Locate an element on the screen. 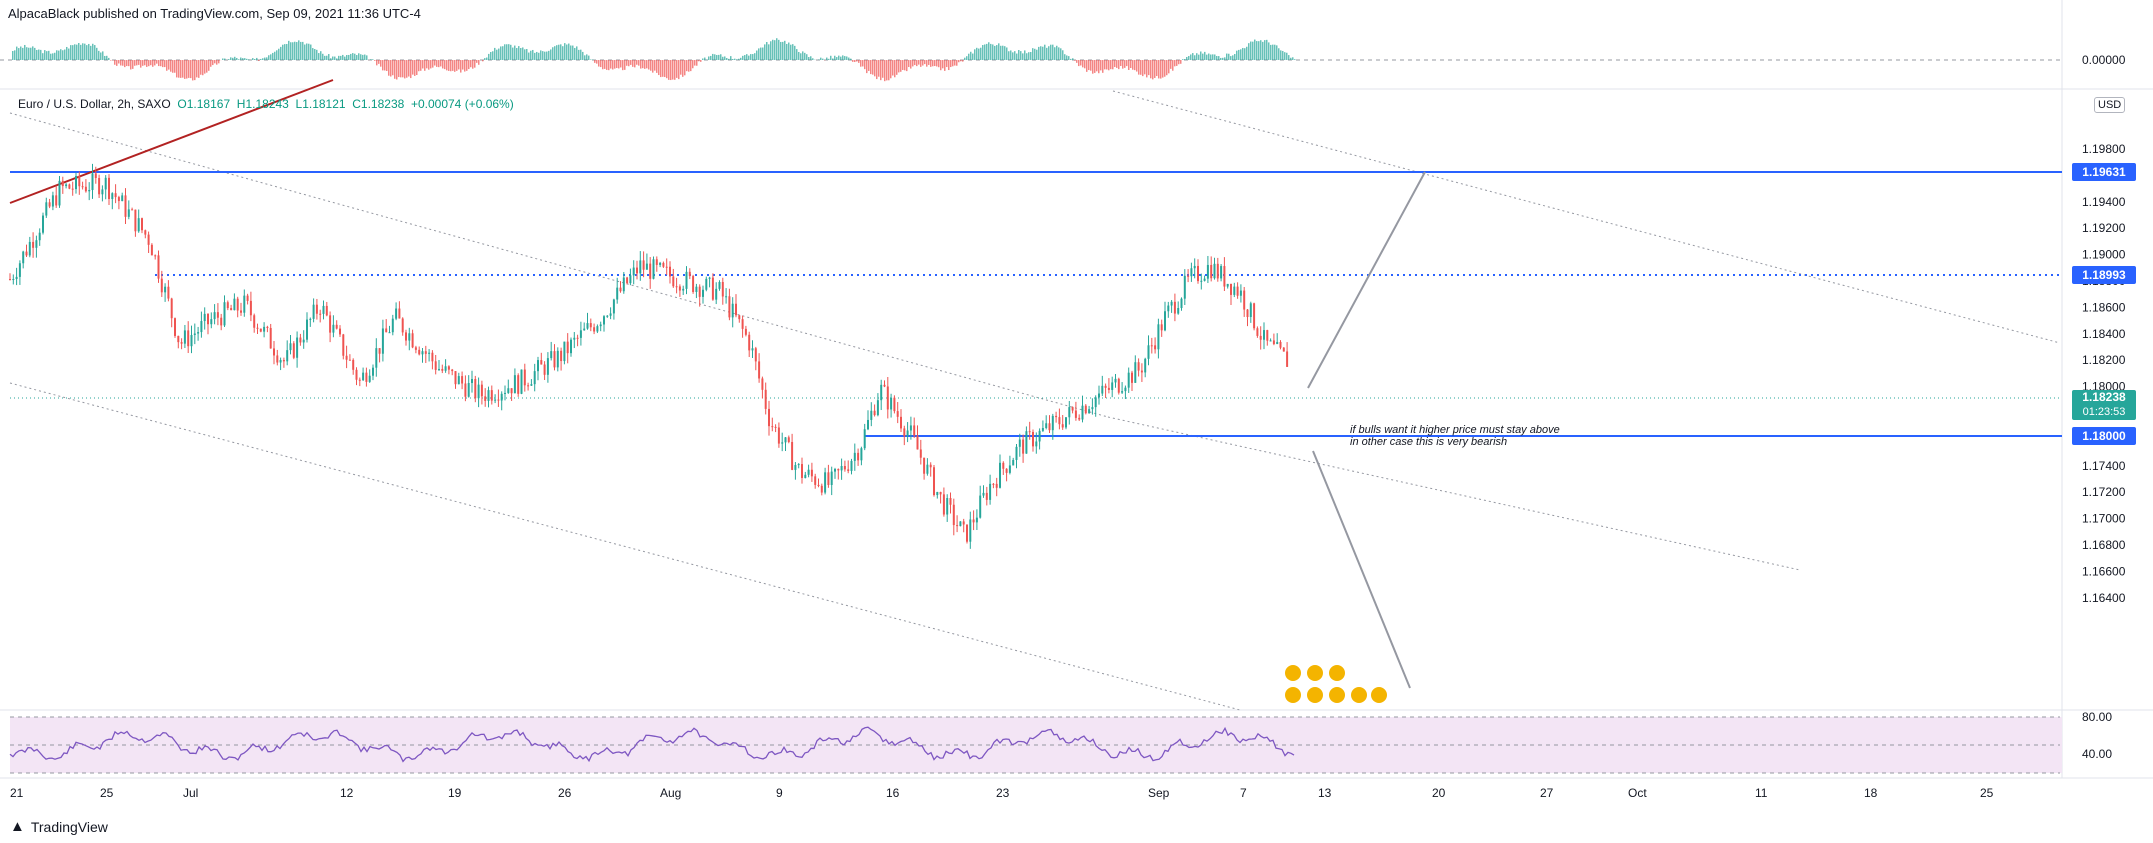 The image size is (2153, 843). currency-button: USD is located at coordinates (2110, 105).